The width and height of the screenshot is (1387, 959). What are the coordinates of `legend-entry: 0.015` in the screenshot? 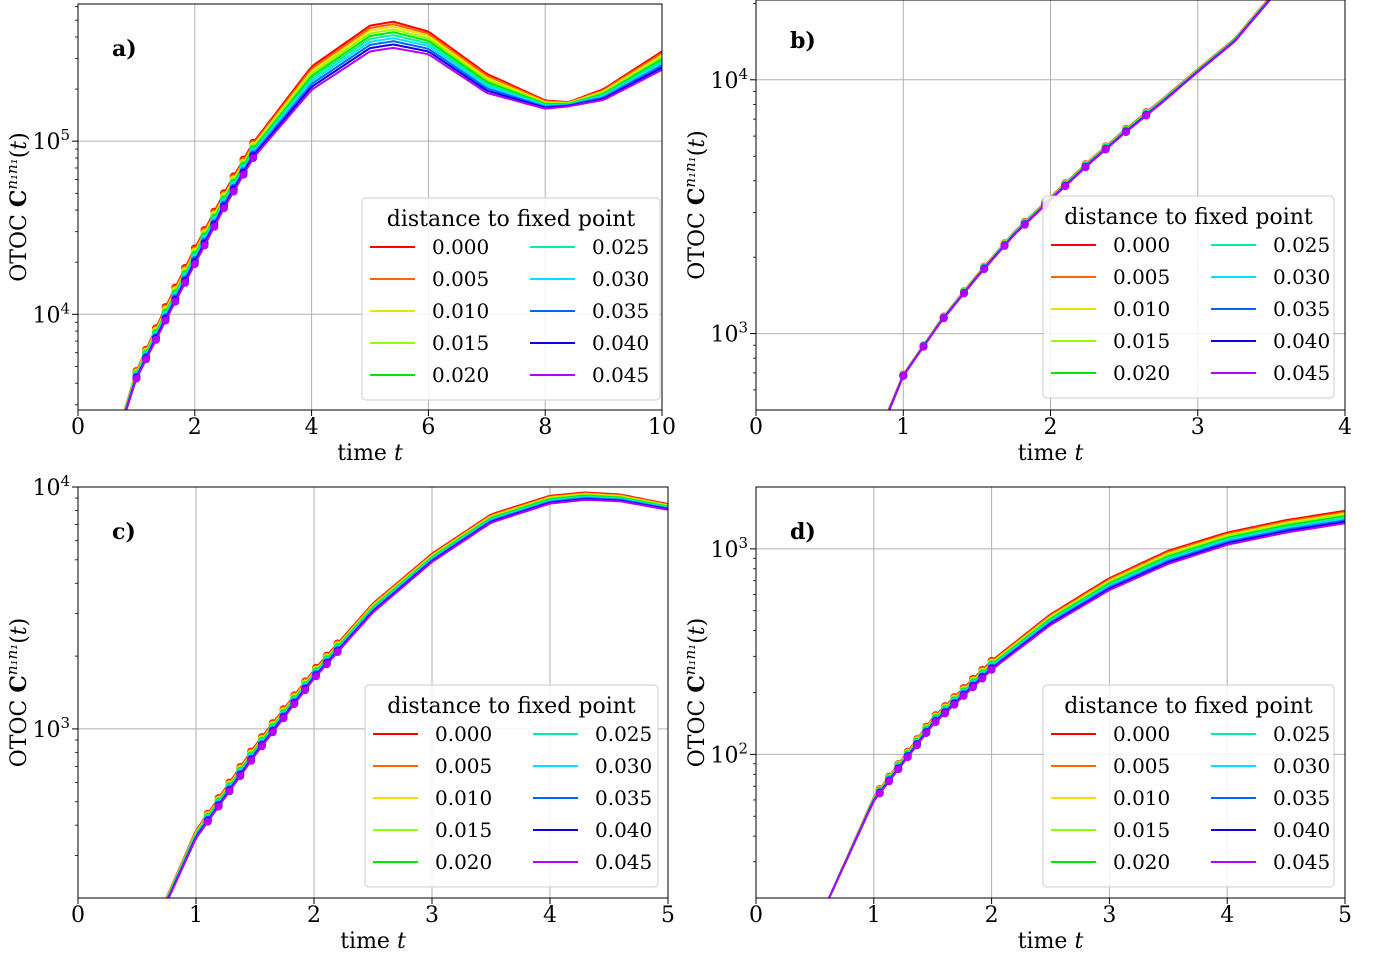 It's located at (460, 343).